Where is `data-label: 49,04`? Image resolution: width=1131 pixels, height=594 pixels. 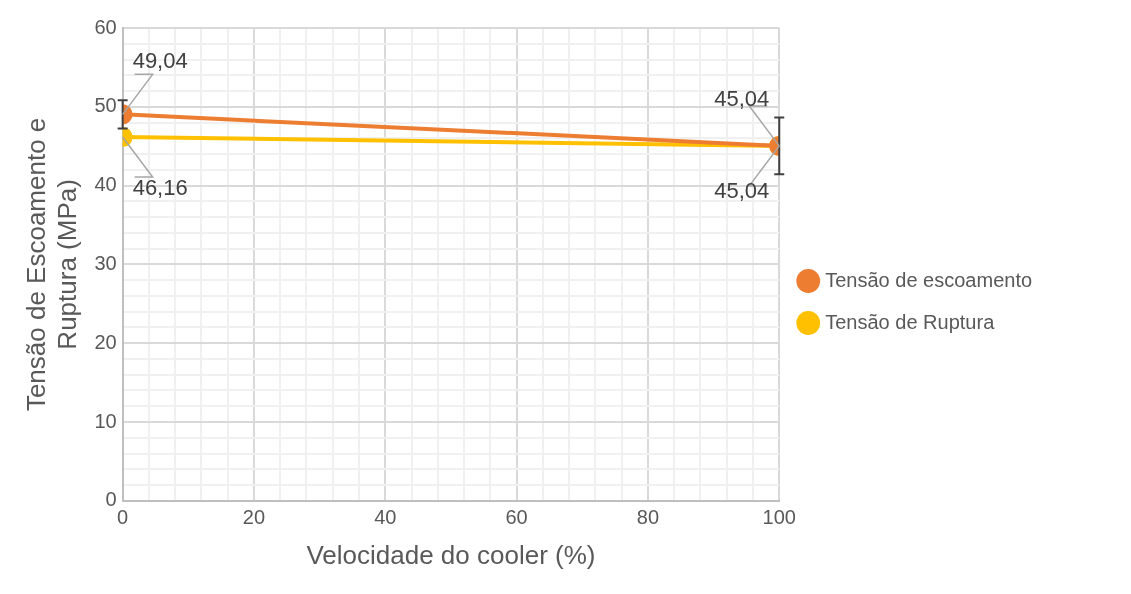
data-label: 49,04 is located at coordinates (160, 61).